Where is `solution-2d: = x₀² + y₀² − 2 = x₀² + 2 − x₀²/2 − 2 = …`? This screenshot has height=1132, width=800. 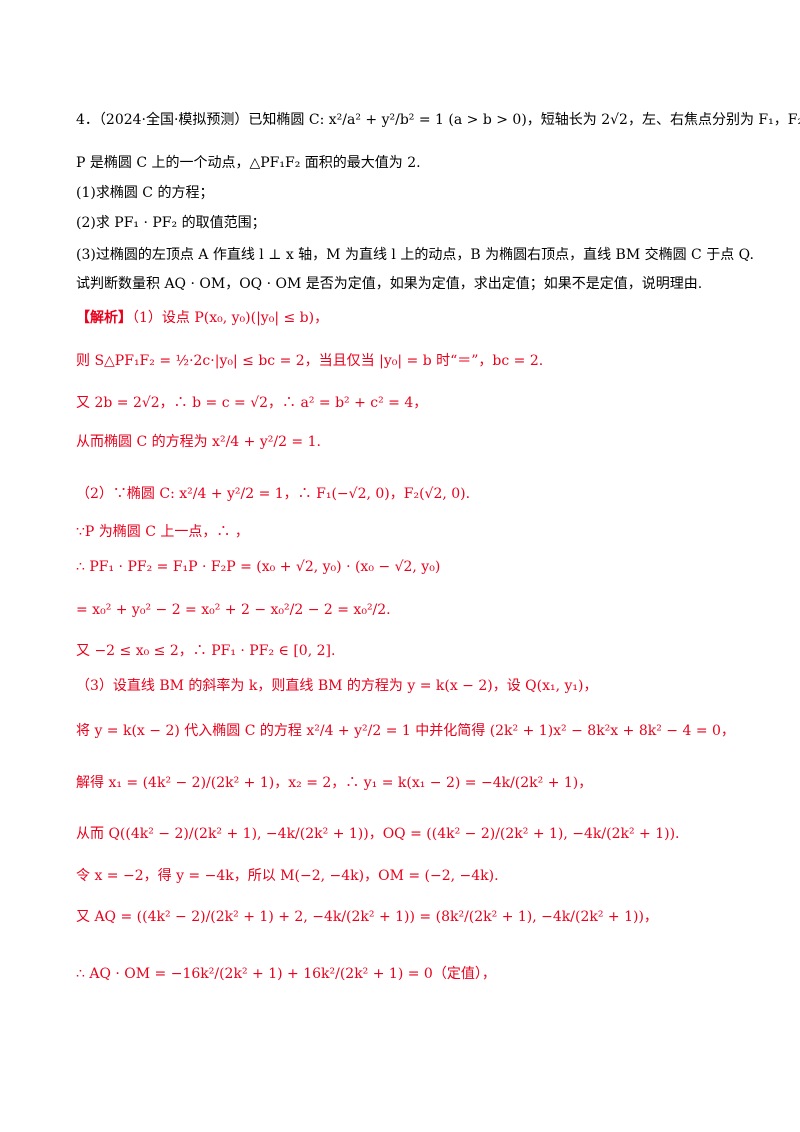
solution-2d: = x₀² + y₀² − 2 = x₀² + 2 − x₀²/2 − 2 = … is located at coordinates (233, 610).